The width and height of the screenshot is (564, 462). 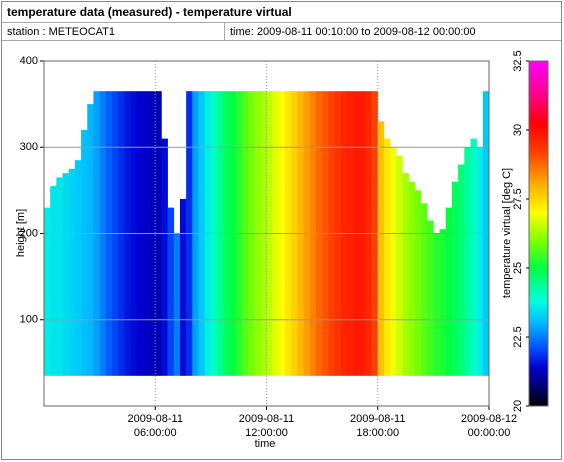 What do you see at coordinates (29, 147) in the screenshot?
I see `y-tick-label: 300` at bounding box center [29, 147].